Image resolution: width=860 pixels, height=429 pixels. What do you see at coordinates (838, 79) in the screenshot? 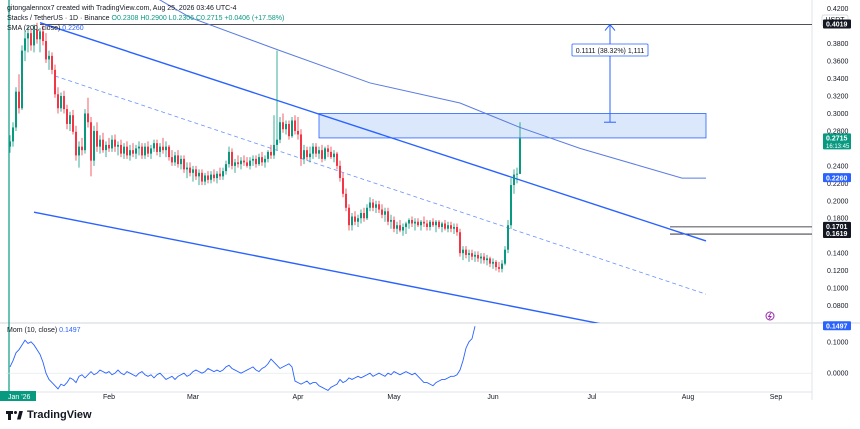
I see `y-tick-label: 0.3400` at bounding box center [838, 79].